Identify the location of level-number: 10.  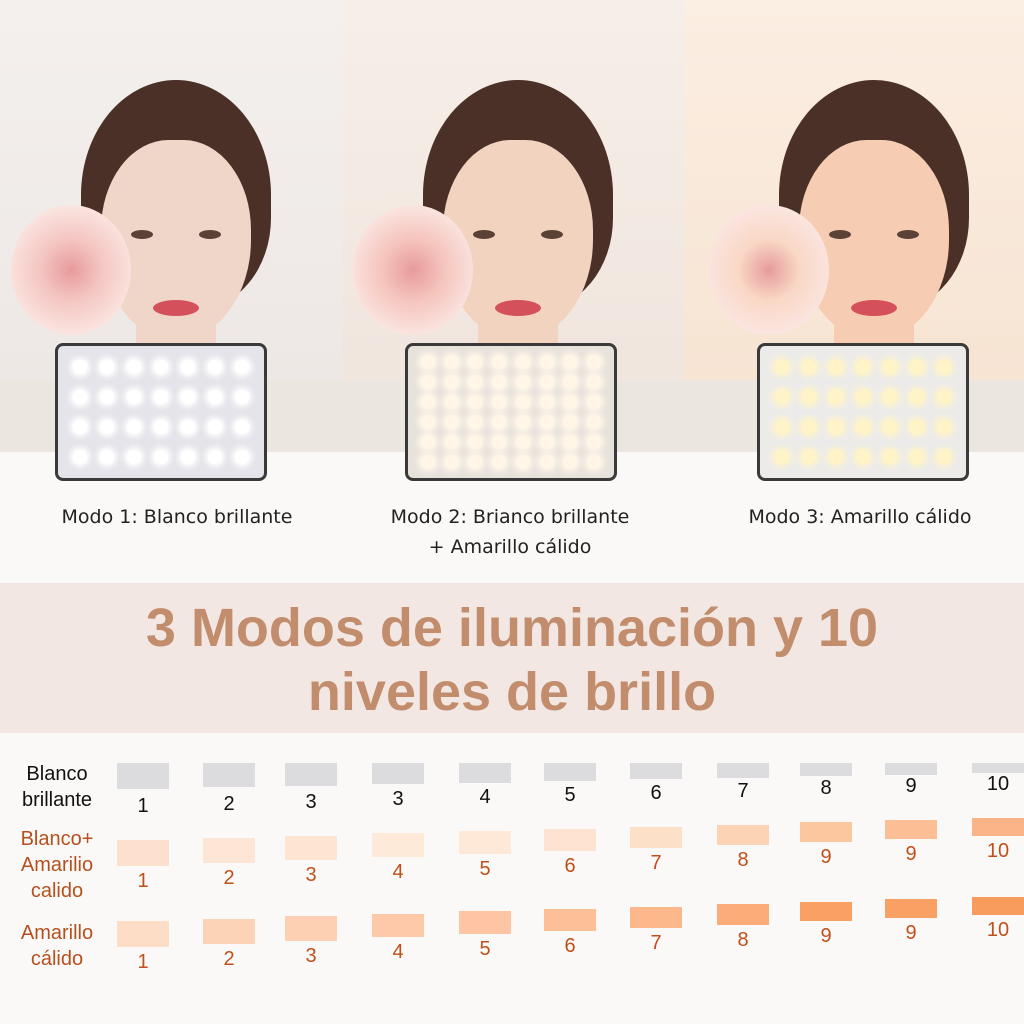
(998, 930).